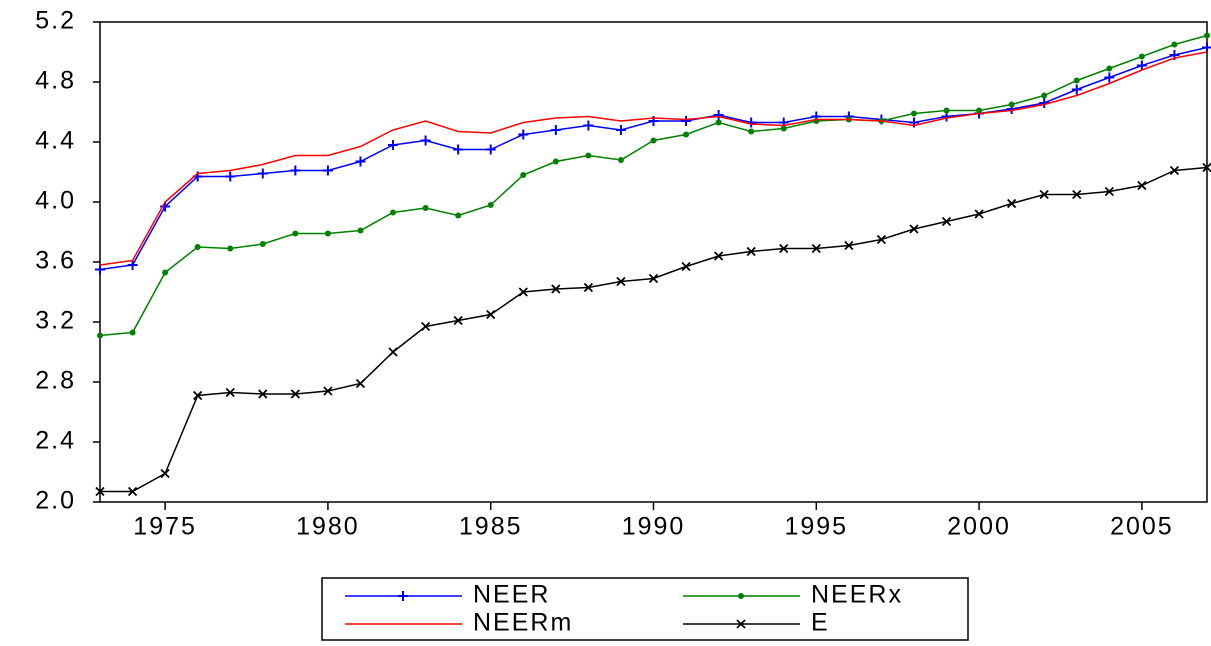  Describe the element at coordinates (857, 595) in the screenshot. I see `legend-label: NEERx` at that location.